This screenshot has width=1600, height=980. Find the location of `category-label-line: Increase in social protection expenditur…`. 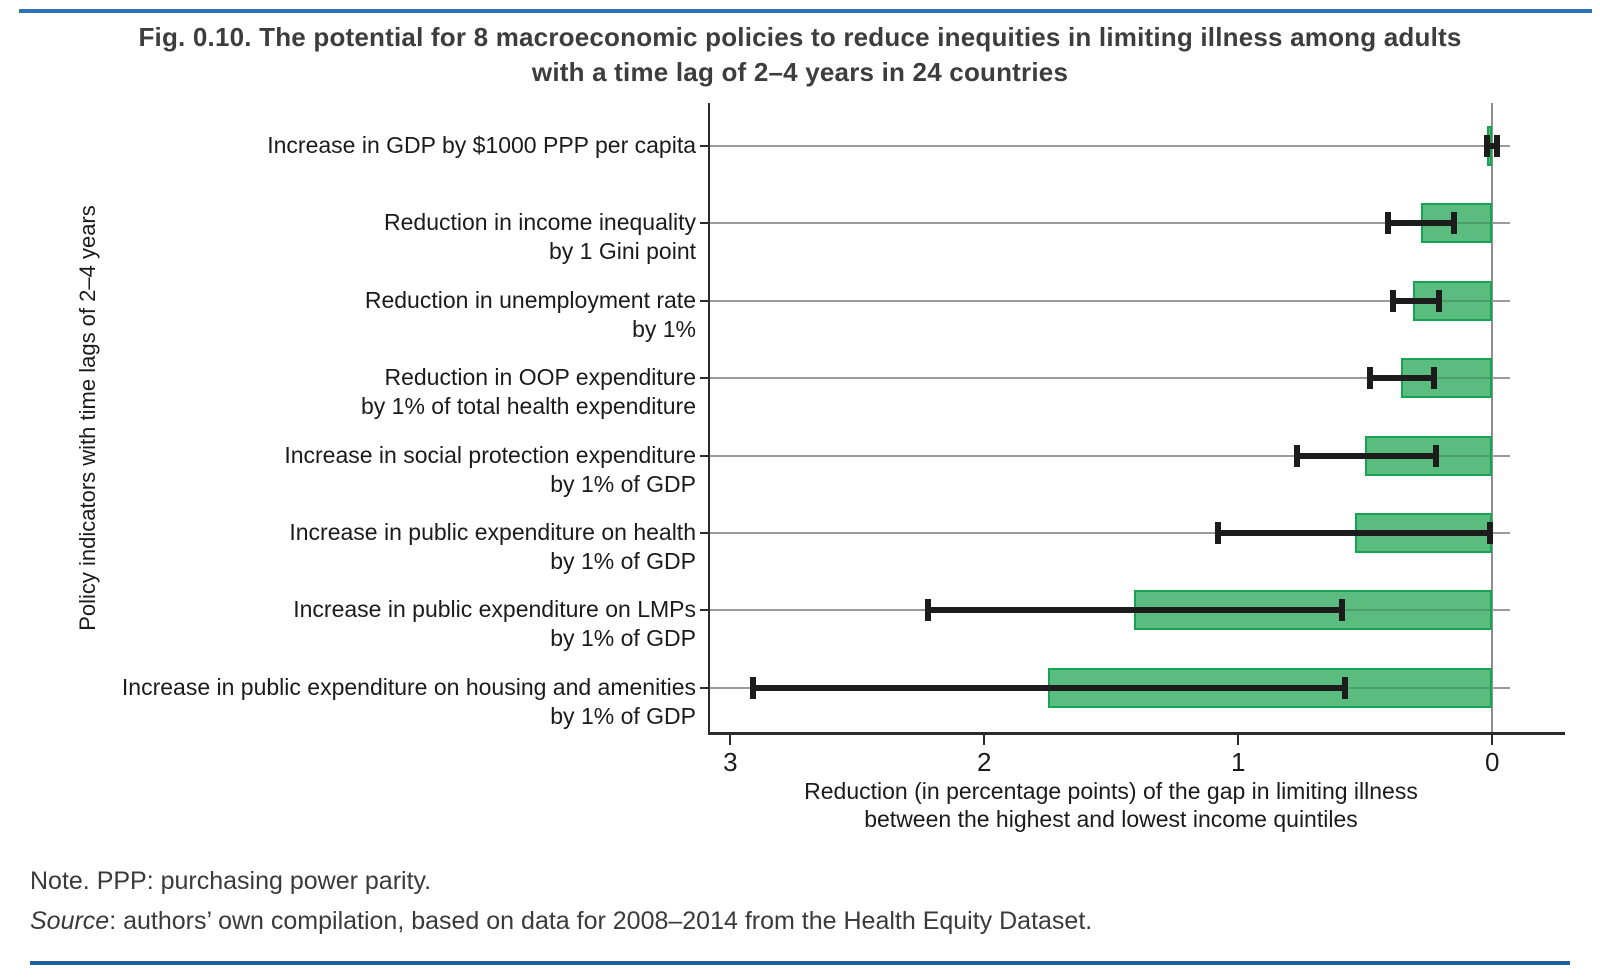

category-label-line: Increase in social protection expenditur… is located at coordinates (490, 454).